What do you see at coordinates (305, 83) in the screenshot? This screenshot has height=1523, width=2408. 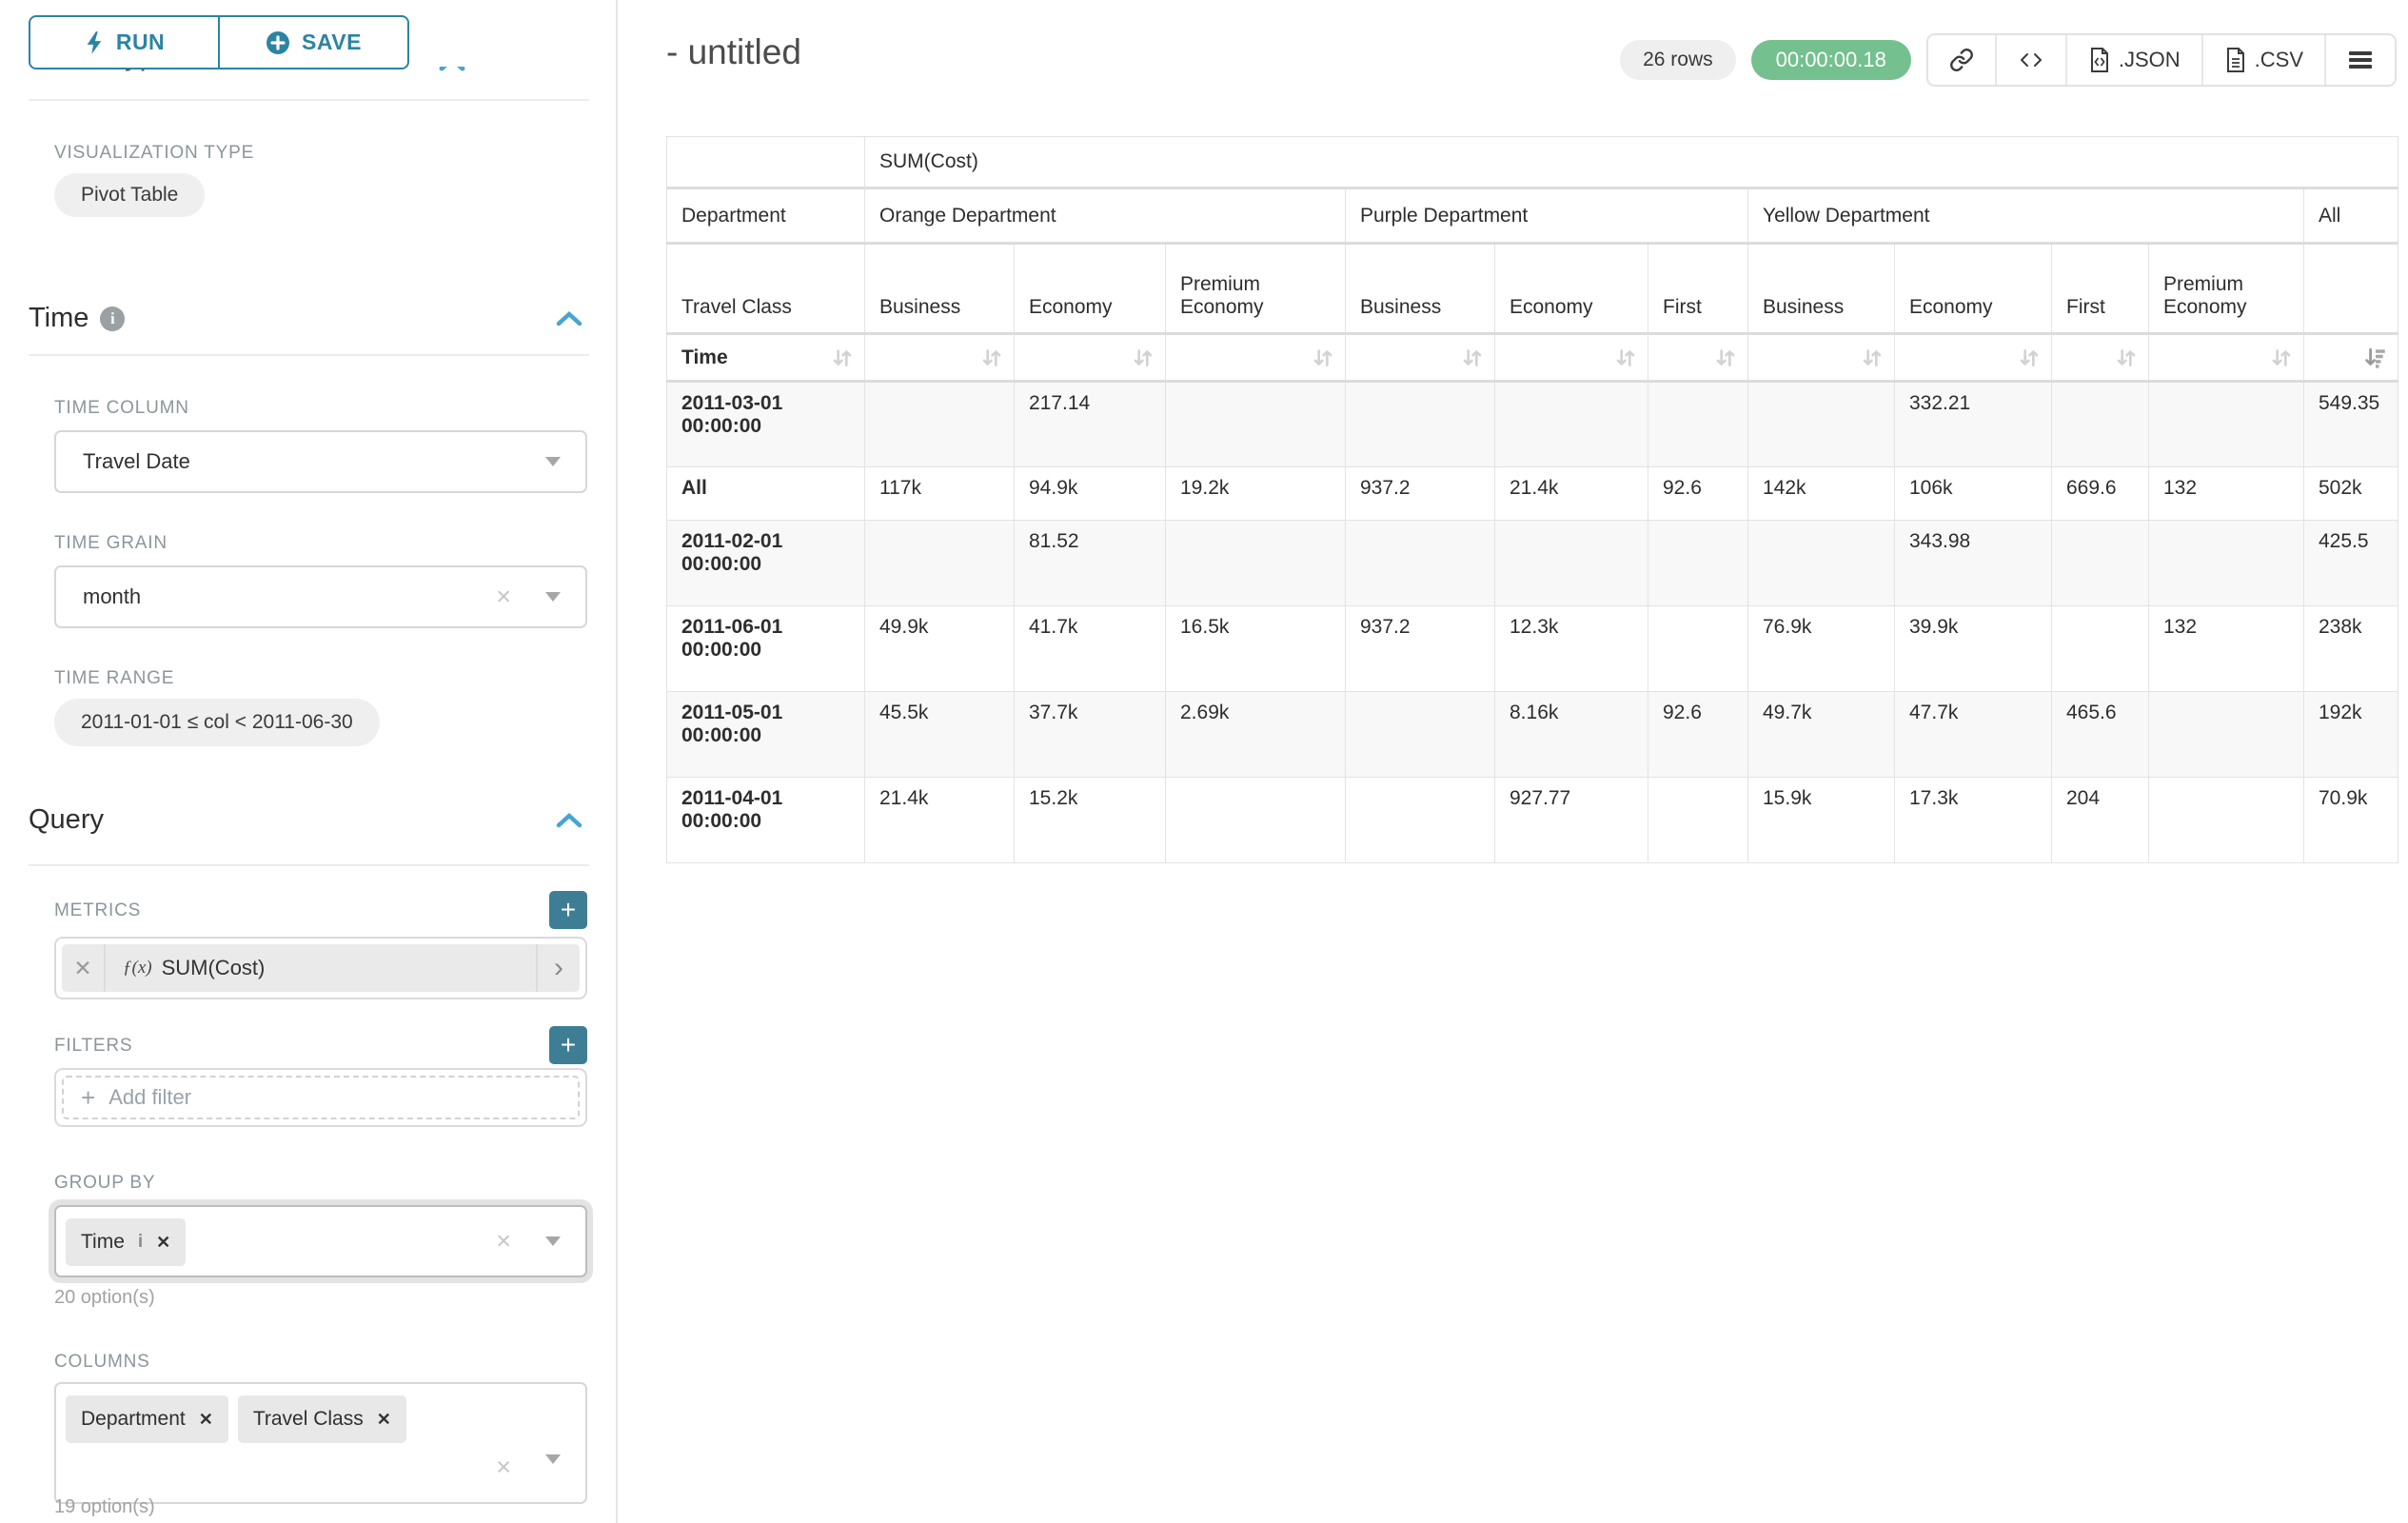 I see `chart-type-section-heading: Chart Type` at bounding box center [305, 83].